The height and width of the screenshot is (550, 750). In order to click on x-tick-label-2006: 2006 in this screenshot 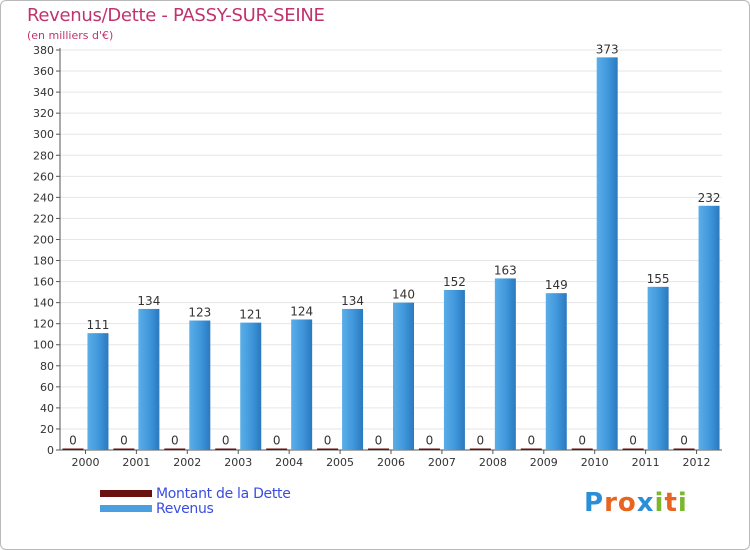, I will do `click(391, 462)`.